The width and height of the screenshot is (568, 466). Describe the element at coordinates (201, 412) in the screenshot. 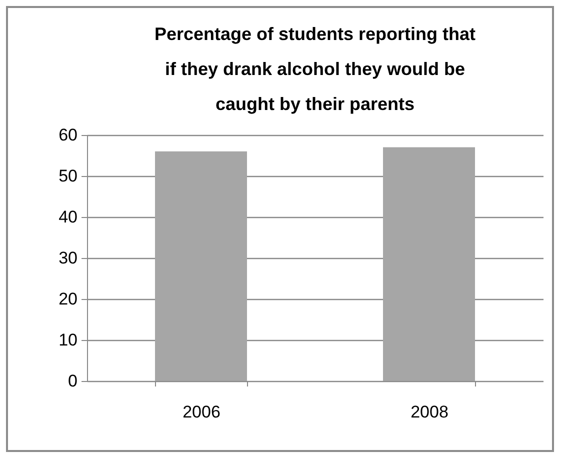

I see `x-tick-label: 2006` at that location.